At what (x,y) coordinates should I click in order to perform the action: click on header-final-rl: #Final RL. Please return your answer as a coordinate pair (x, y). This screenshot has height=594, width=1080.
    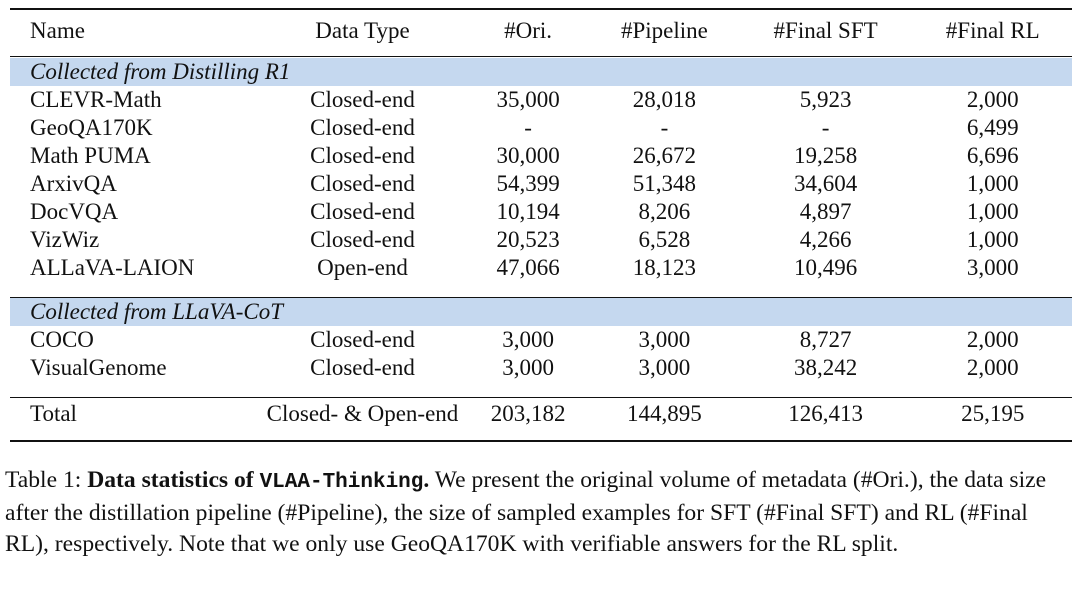
    Looking at the image, I should click on (992, 30).